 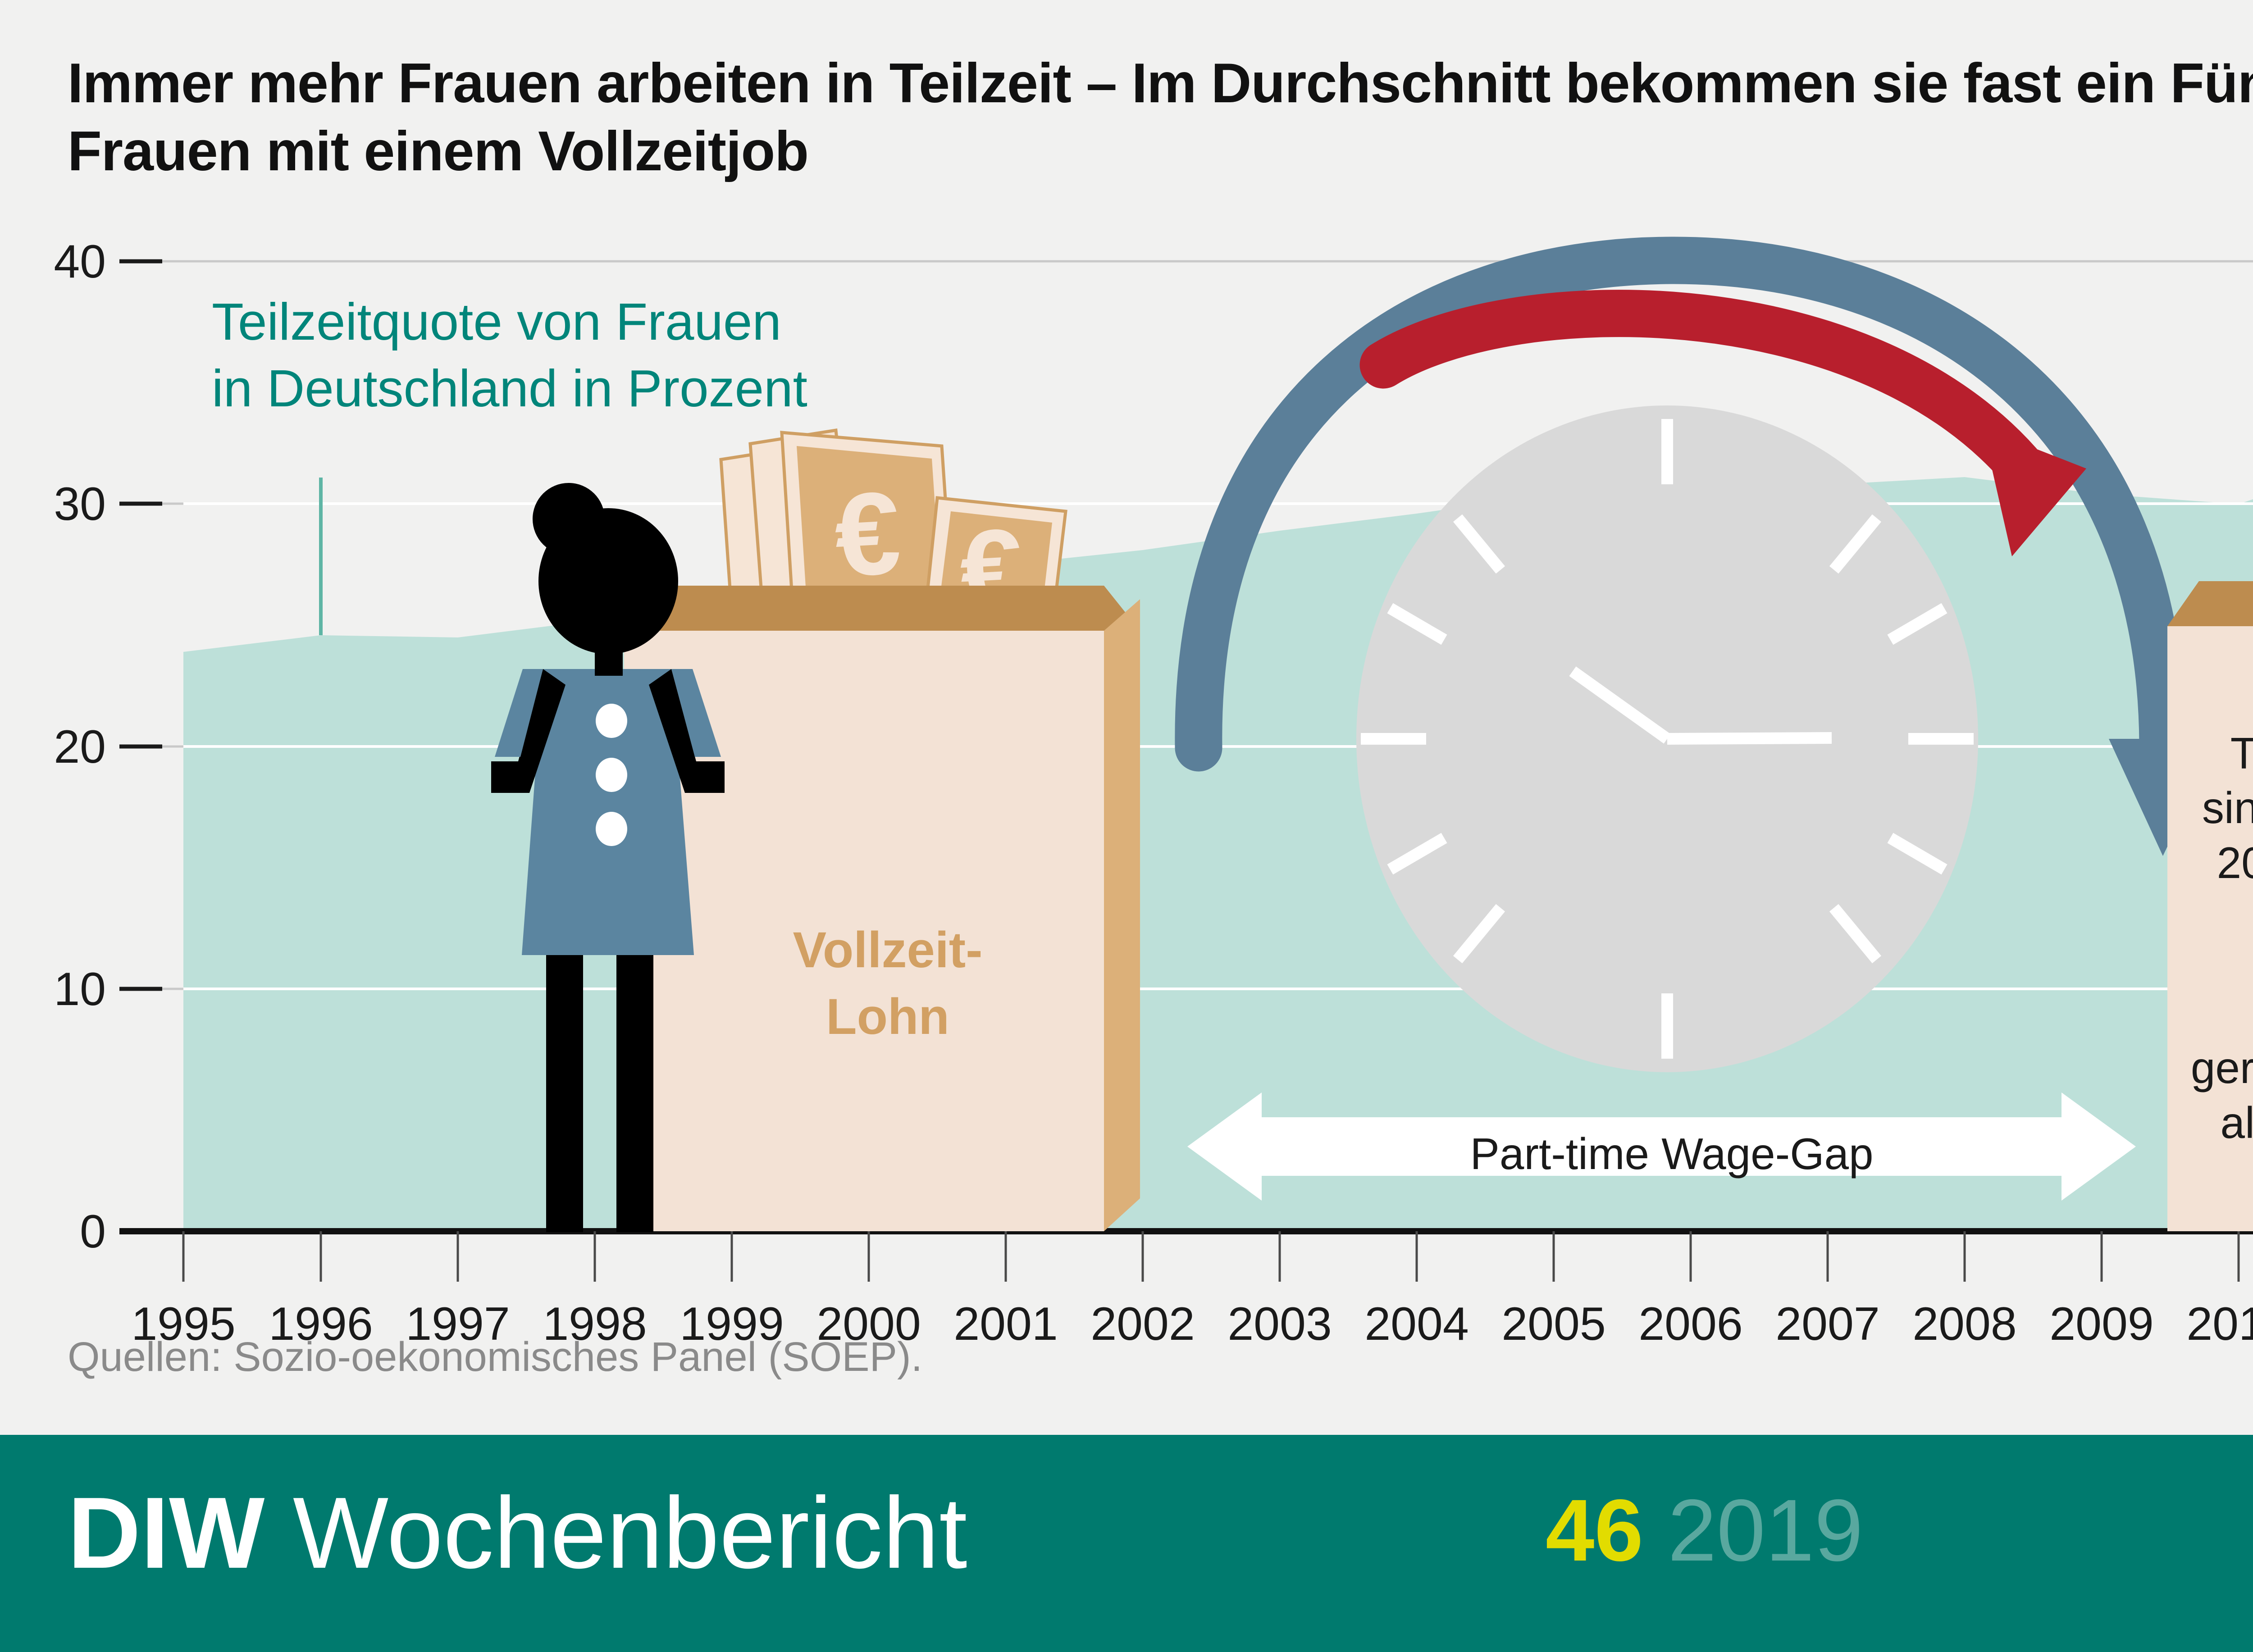 I want to click on x-tick-2001: 2001, so click(x=1005, y=1324).